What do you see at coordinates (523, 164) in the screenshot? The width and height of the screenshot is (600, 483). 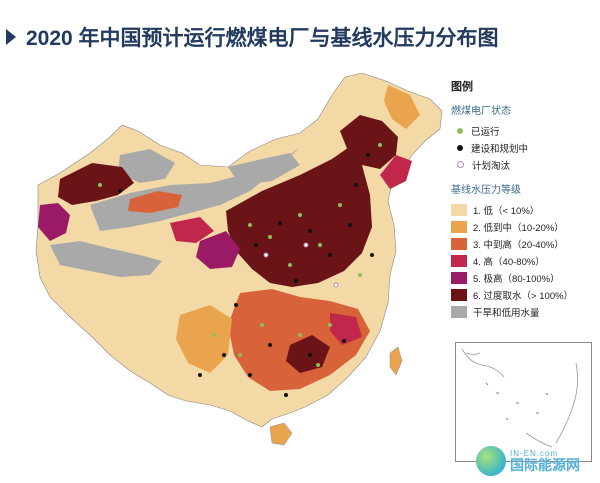 I see `legend-plant-retiring: 计划淘汰` at bounding box center [523, 164].